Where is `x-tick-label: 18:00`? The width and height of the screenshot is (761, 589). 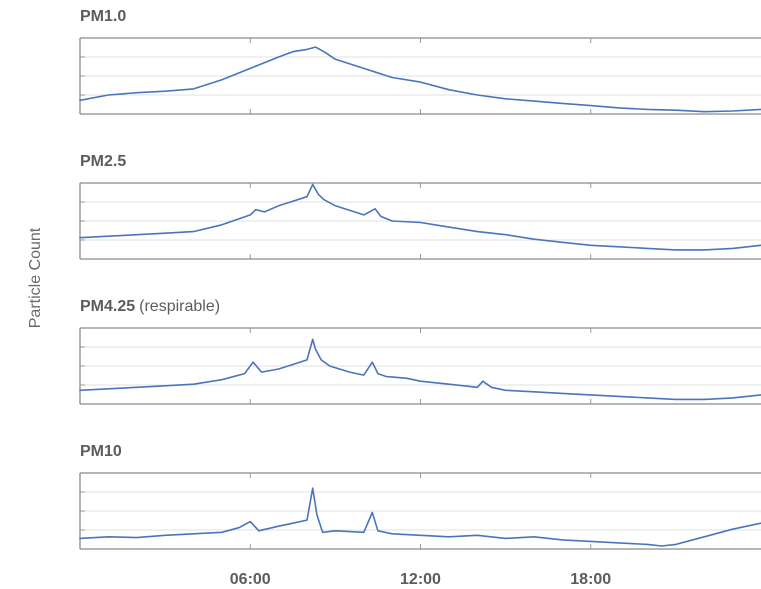 x-tick-label: 18:00 is located at coordinates (590, 579).